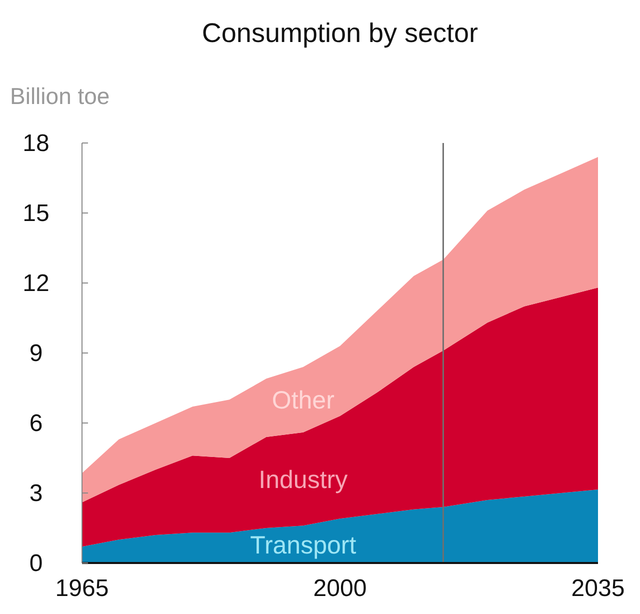 Image resolution: width=640 pixels, height=614 pixels. What do you see at coordinates (36, 563) in the screenshot?
I see `y-tick-label: 0` at bounding box center [36, 563].